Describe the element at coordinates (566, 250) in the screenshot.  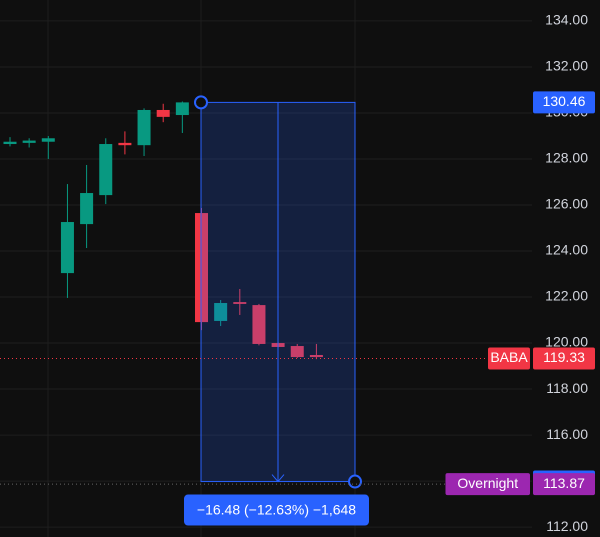
I see `y-tick-label: 124.00` at that location.